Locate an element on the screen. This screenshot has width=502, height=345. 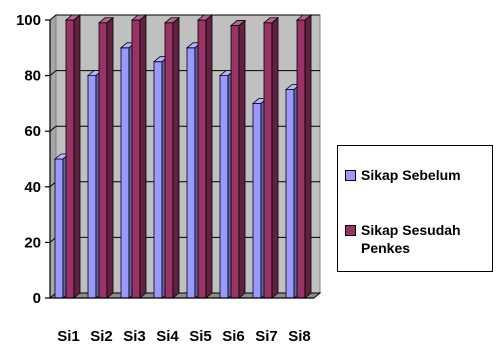
x-tick-label: Si6 is located at coordinates (233, 336).